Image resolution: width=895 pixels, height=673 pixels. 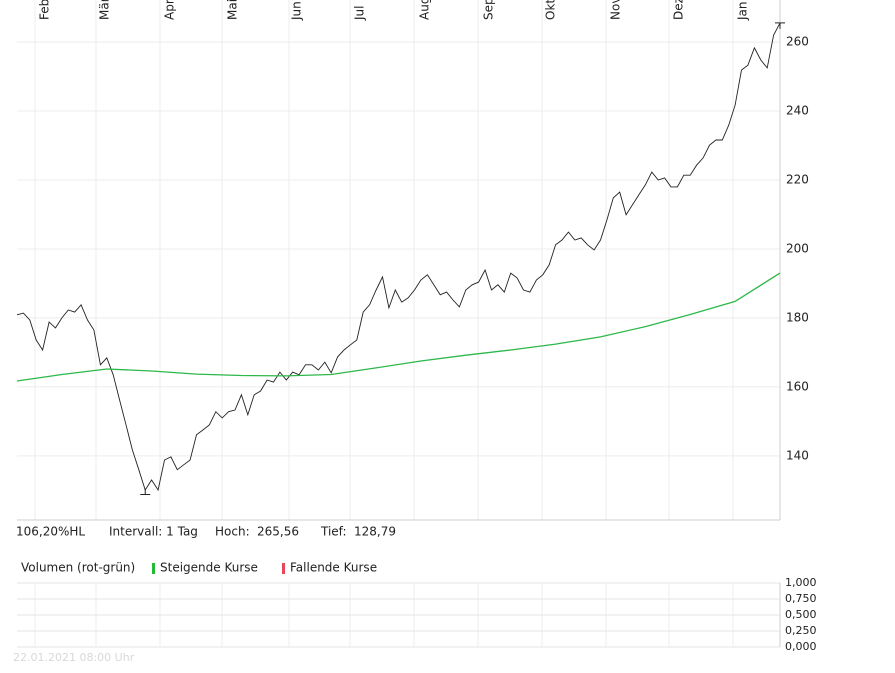 What do you see at coordinates (797, 317) in the screenshot?
I see `y-tick-label: 180` at bounding box center [797, 317].